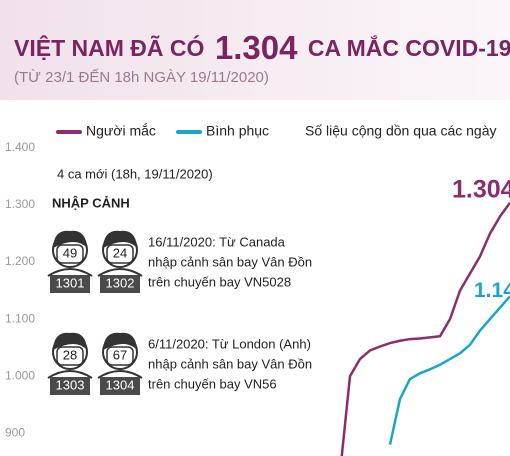 Image resolution: width=510 pixels, height=456 pixels. I want to click on new-cases: 4 ca mới (18h, 19/11/2020), so click(135, 173).